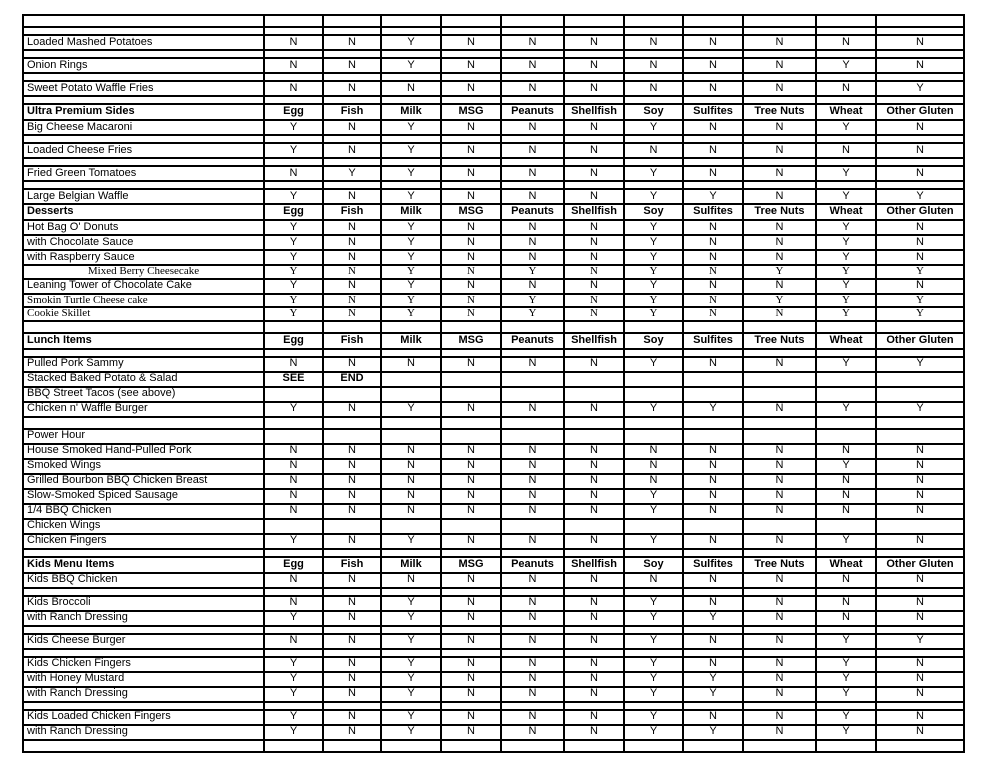  Describe the element at coordinates (143, 257) in the screenshot. I see `item-name: with Raspberry Sauce` at that location.